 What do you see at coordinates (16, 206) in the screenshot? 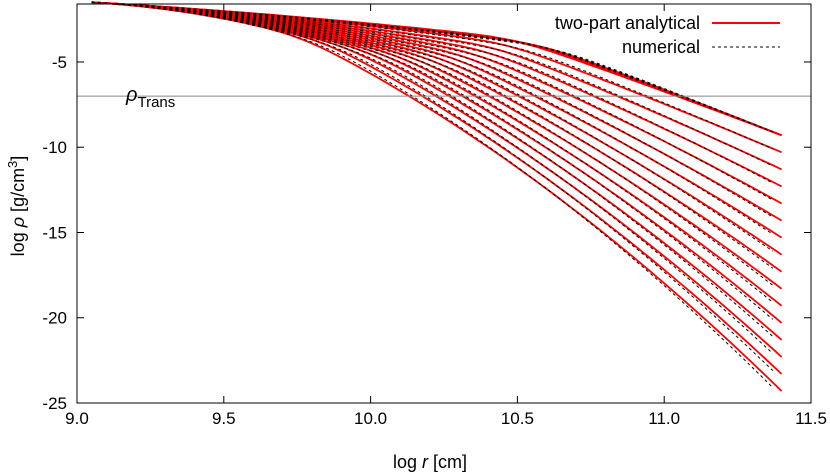
I see `y-axis-title: log ρ [g/cm3]` at bounding box center [16, 206].